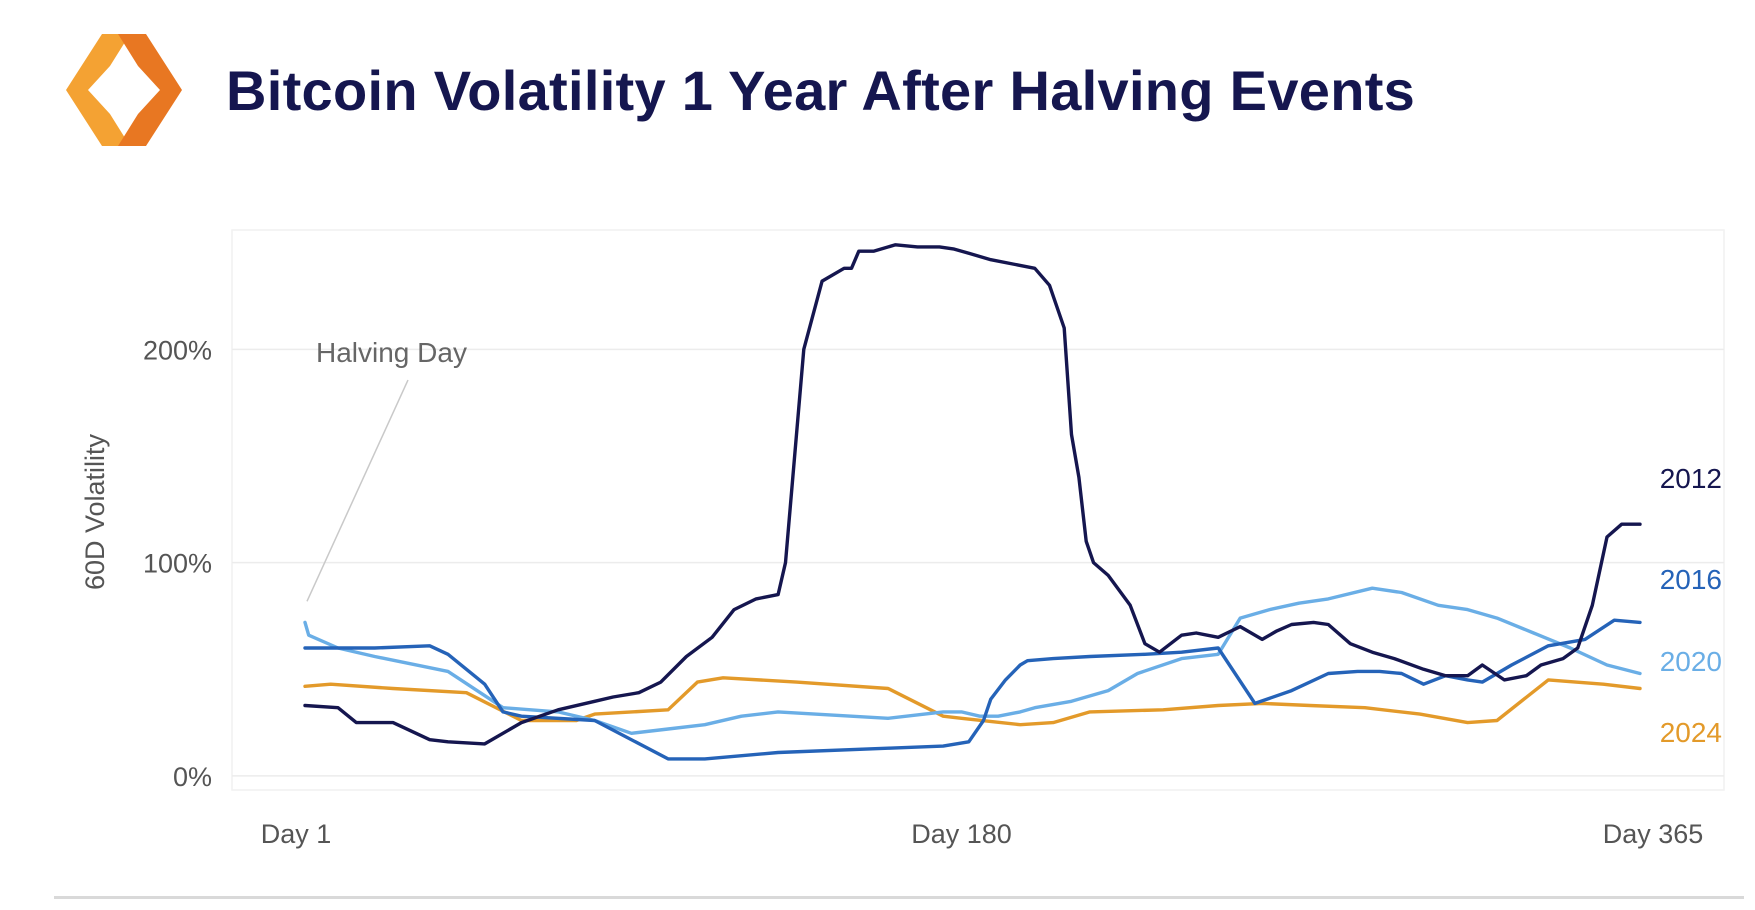 This screenshot has height=910, width=1755. I want to click on x-tick-label: Day 365, so click(1653, 834).